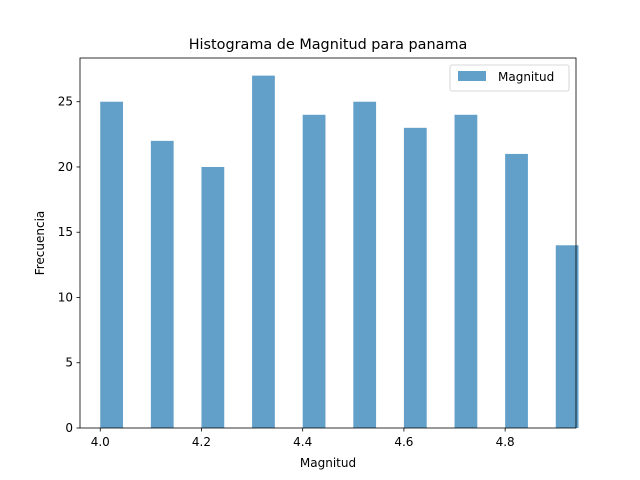  What do you see at coordinates (100, 442) in the screenshot?
I see `x-tick-label: 4.0` at bounding box center [100, 442].